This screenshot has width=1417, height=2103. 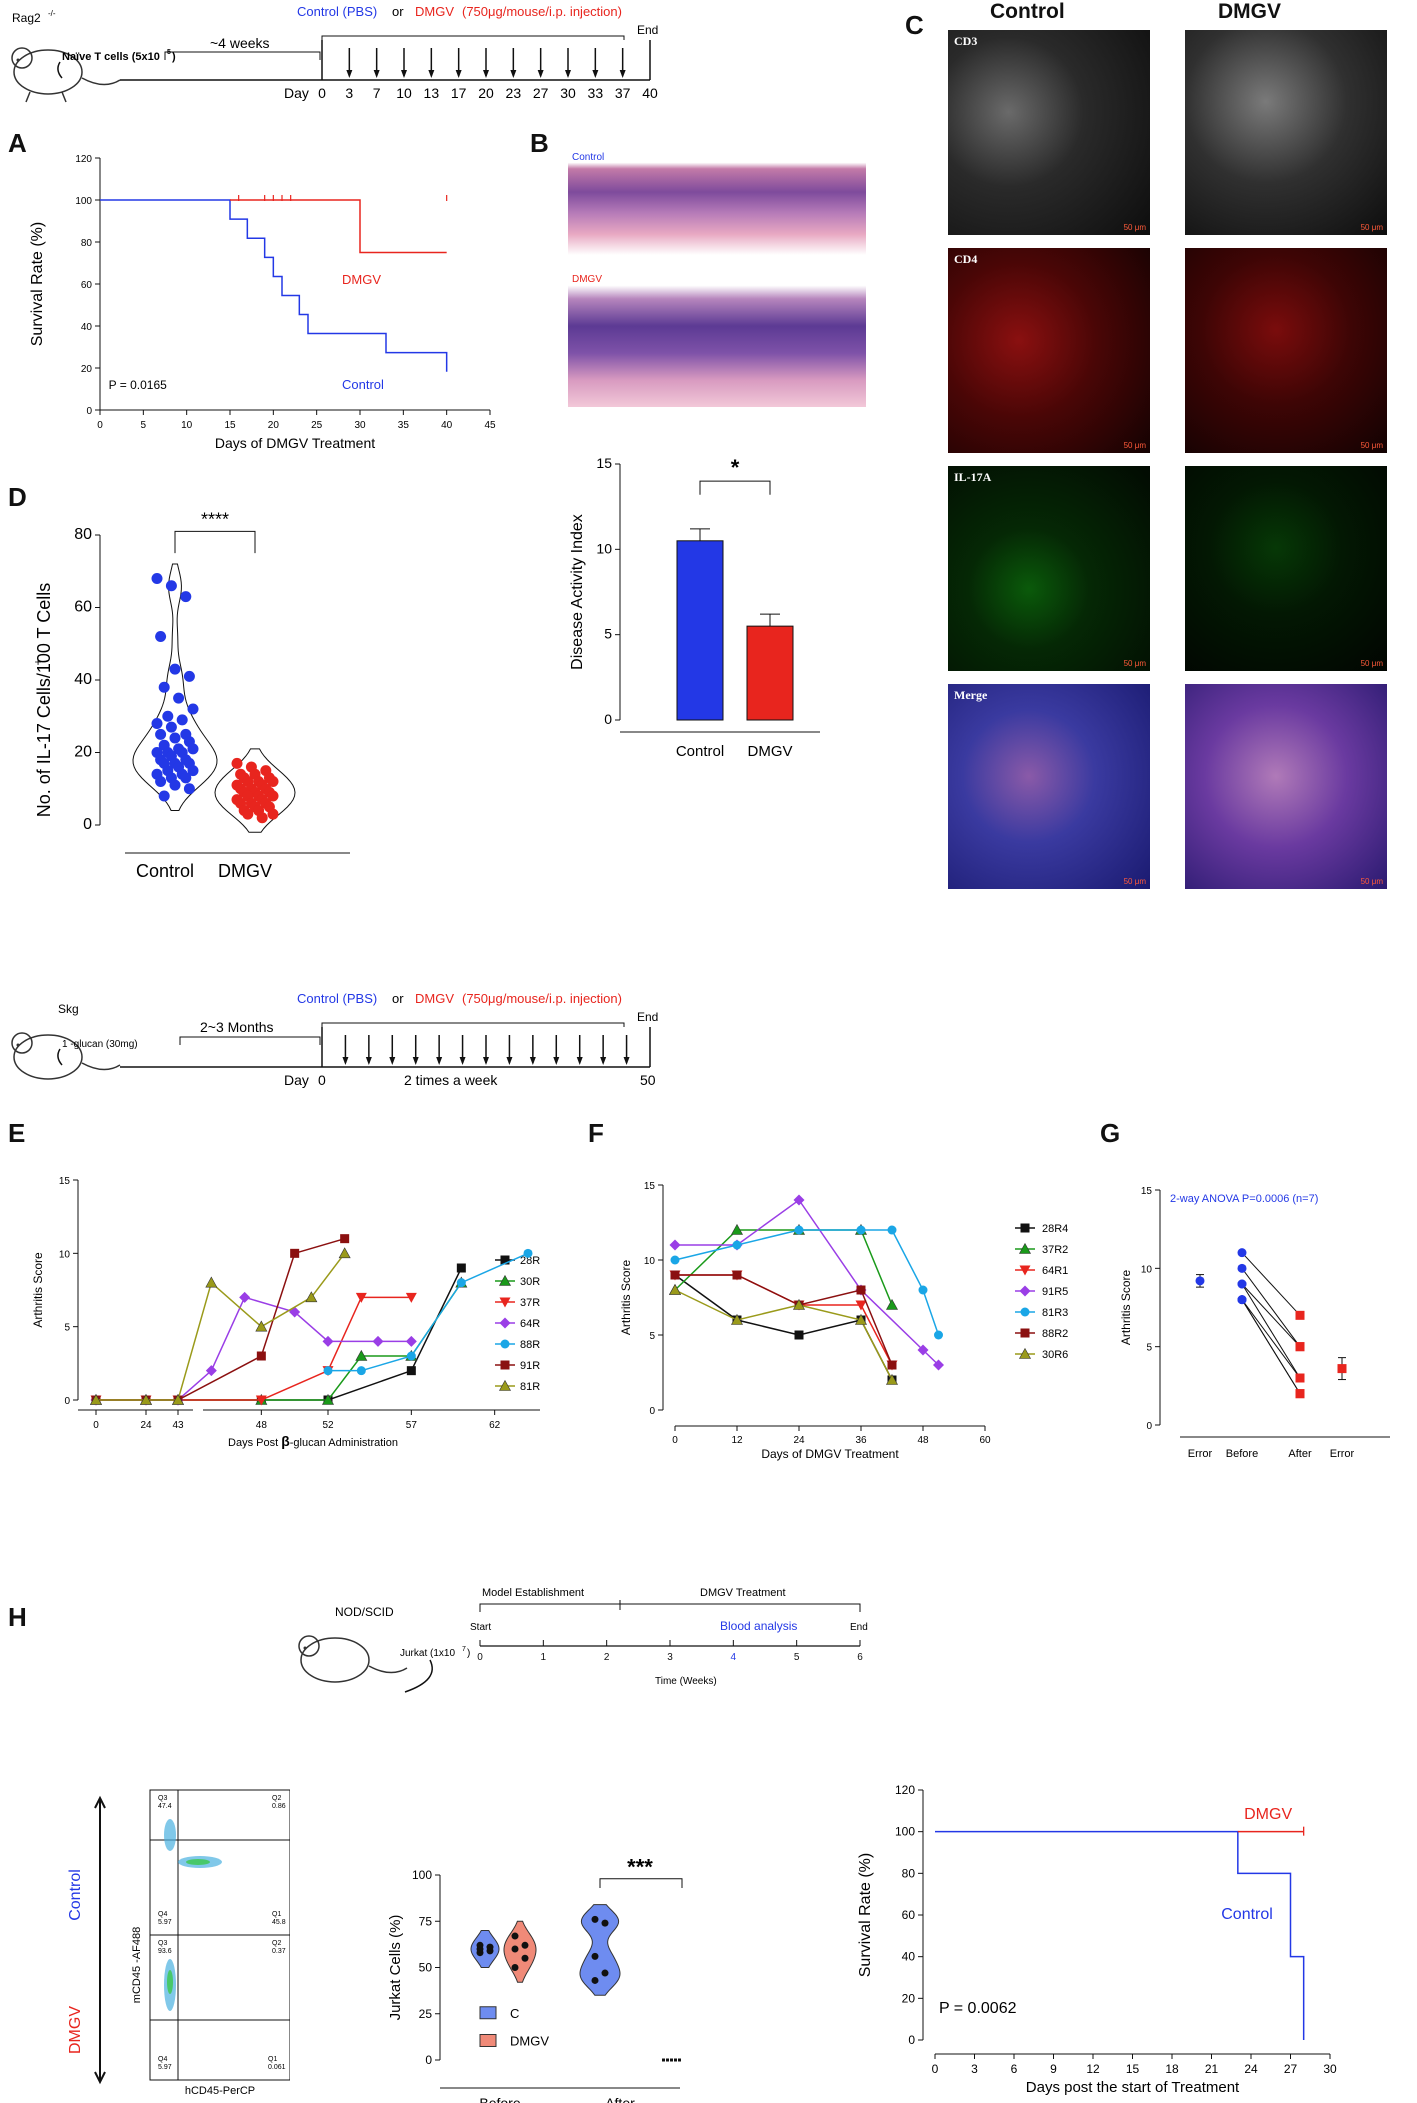 What do you see at coordinates (215, 519) in the screenshot?
I see `chart-d-significance: ****` at bounding box center [215, 519].